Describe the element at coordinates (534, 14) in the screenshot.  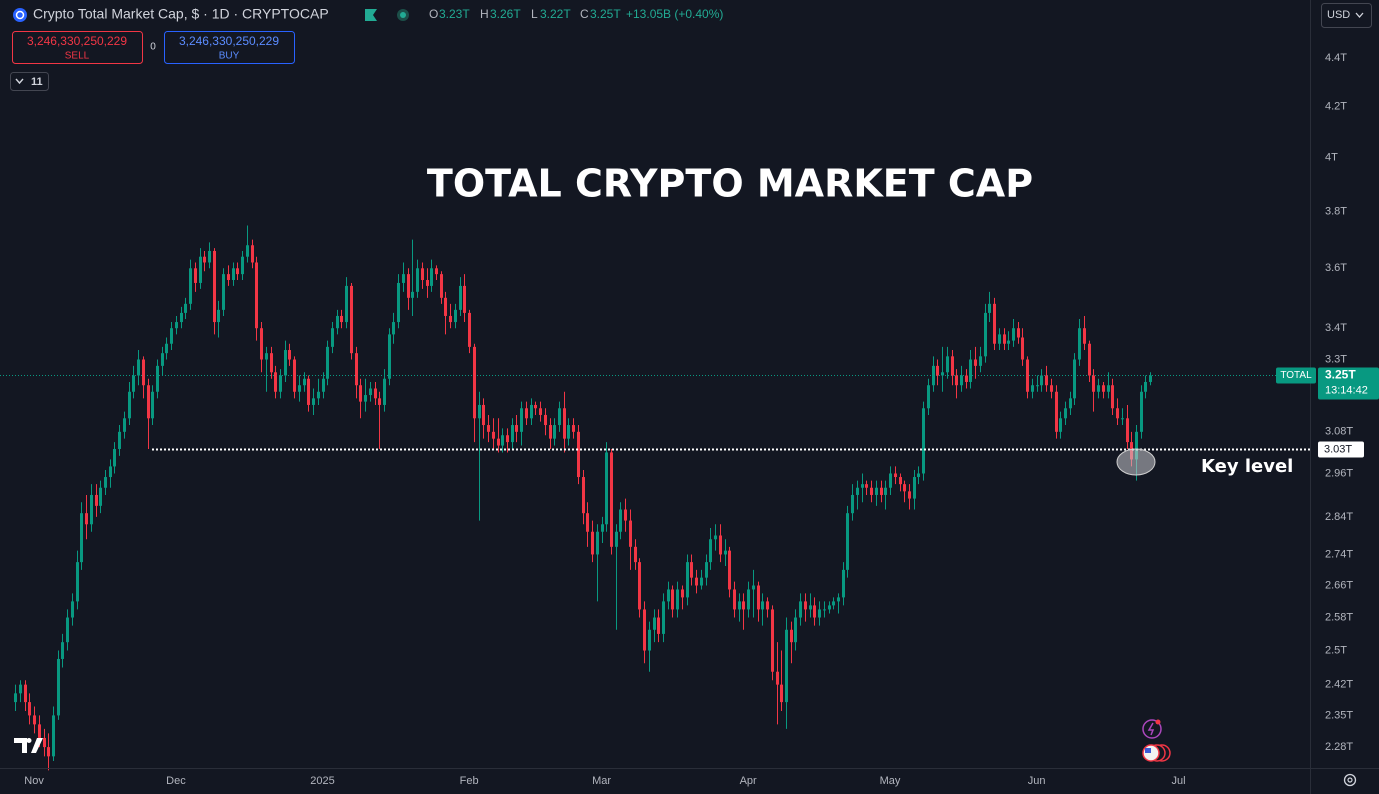
I see `ohlc-label: L` at that location.